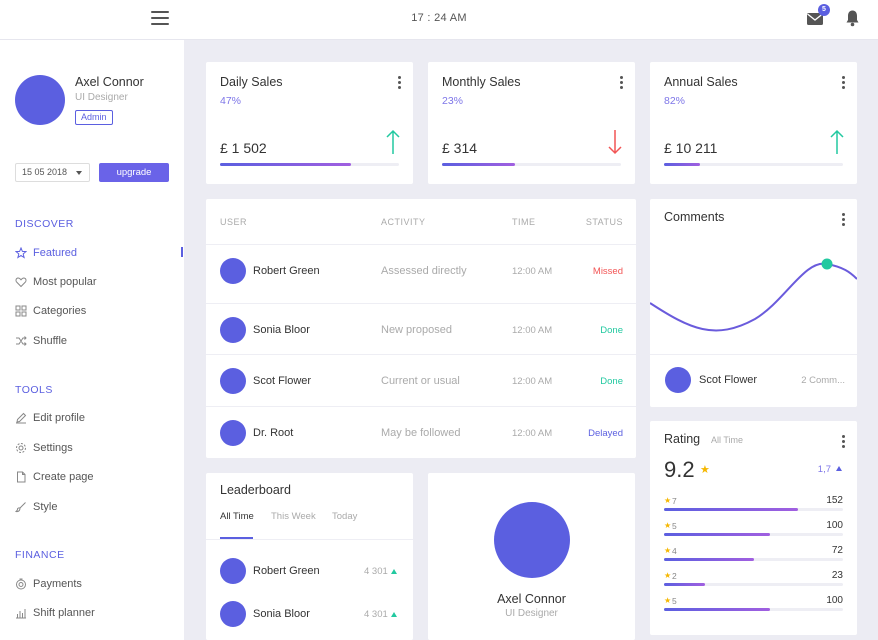  I want to click on top-bar: 17 : 24 AM 5, so click(439, 20).